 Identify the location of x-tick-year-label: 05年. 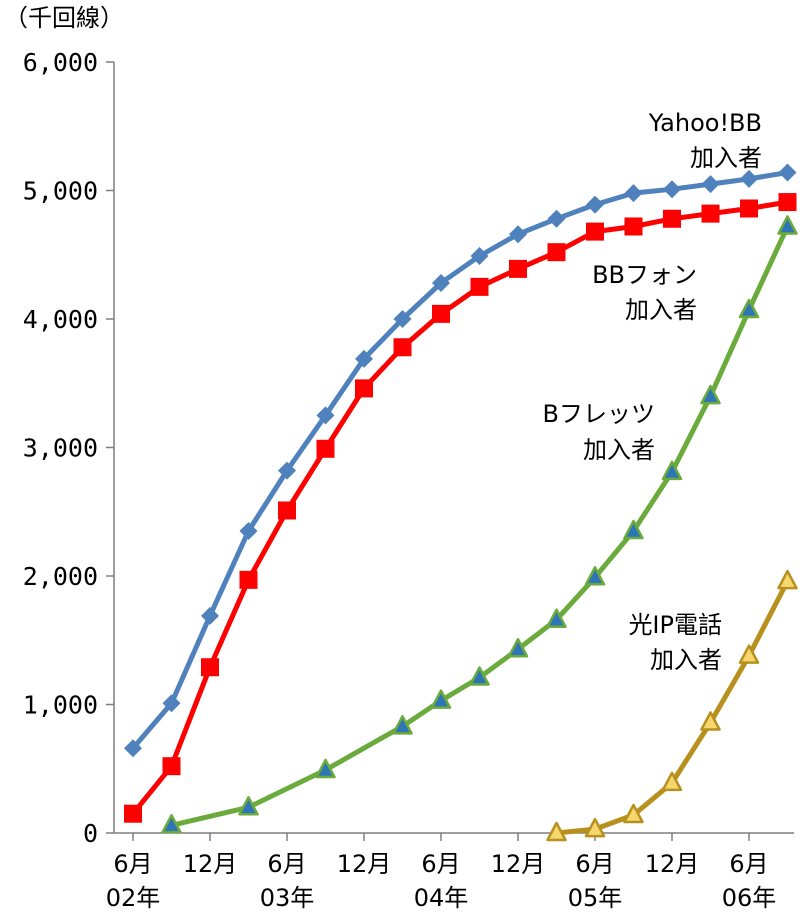
(595, 898).